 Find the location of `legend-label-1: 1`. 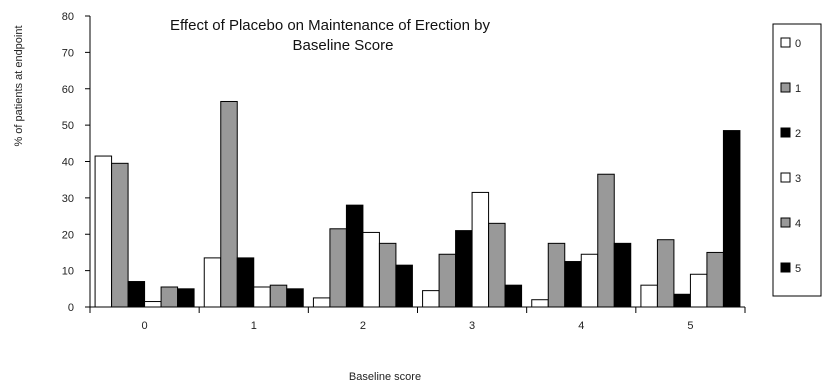

legend-label-1: 1 is located at coordinates (798, 89).